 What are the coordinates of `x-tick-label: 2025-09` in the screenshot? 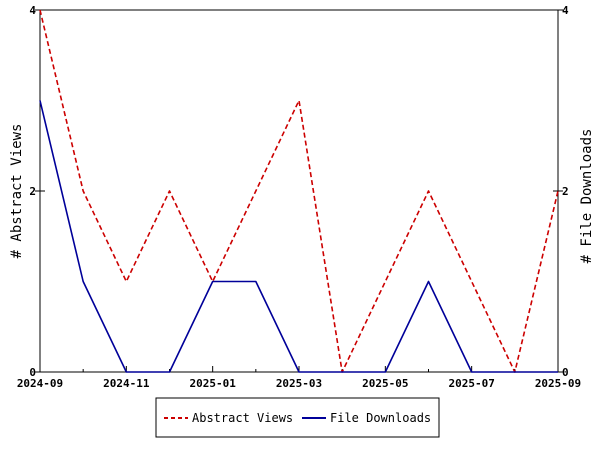 It's located at (558, 383).